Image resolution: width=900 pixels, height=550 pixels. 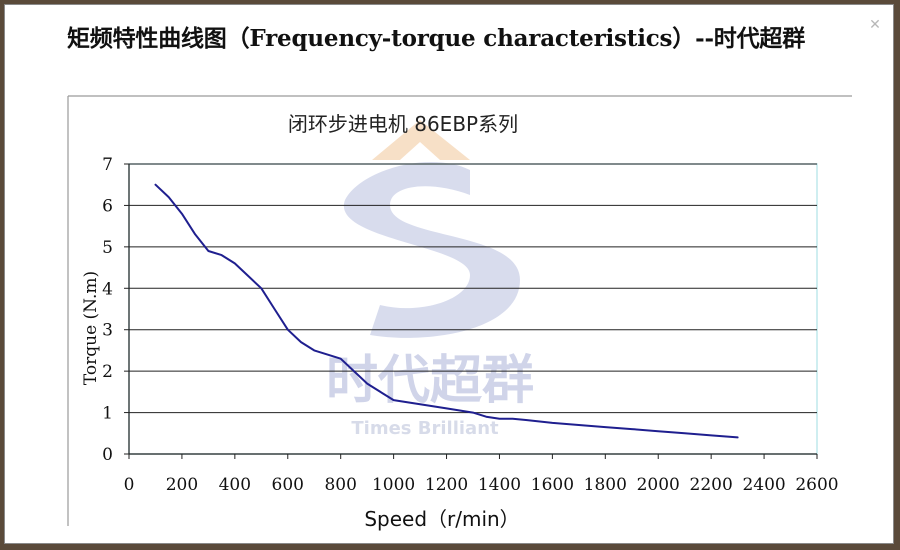 I want to click on x-tick-label-1400: 1400, so click(x=499, y=485).